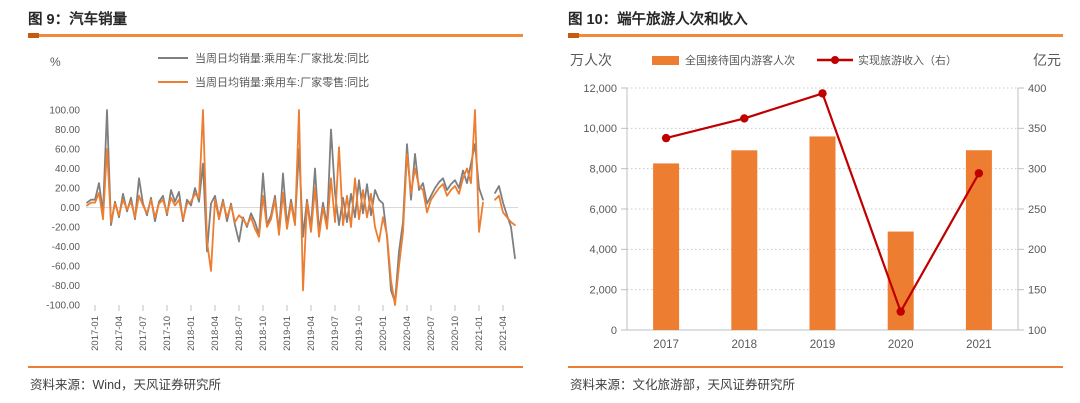 The width and height of the screenshot is (1080, 403). What do you see at coordinates (173, 82) in the screenshot?
I see `retail-line-swatch-icon` at bounding box center [173, 82].